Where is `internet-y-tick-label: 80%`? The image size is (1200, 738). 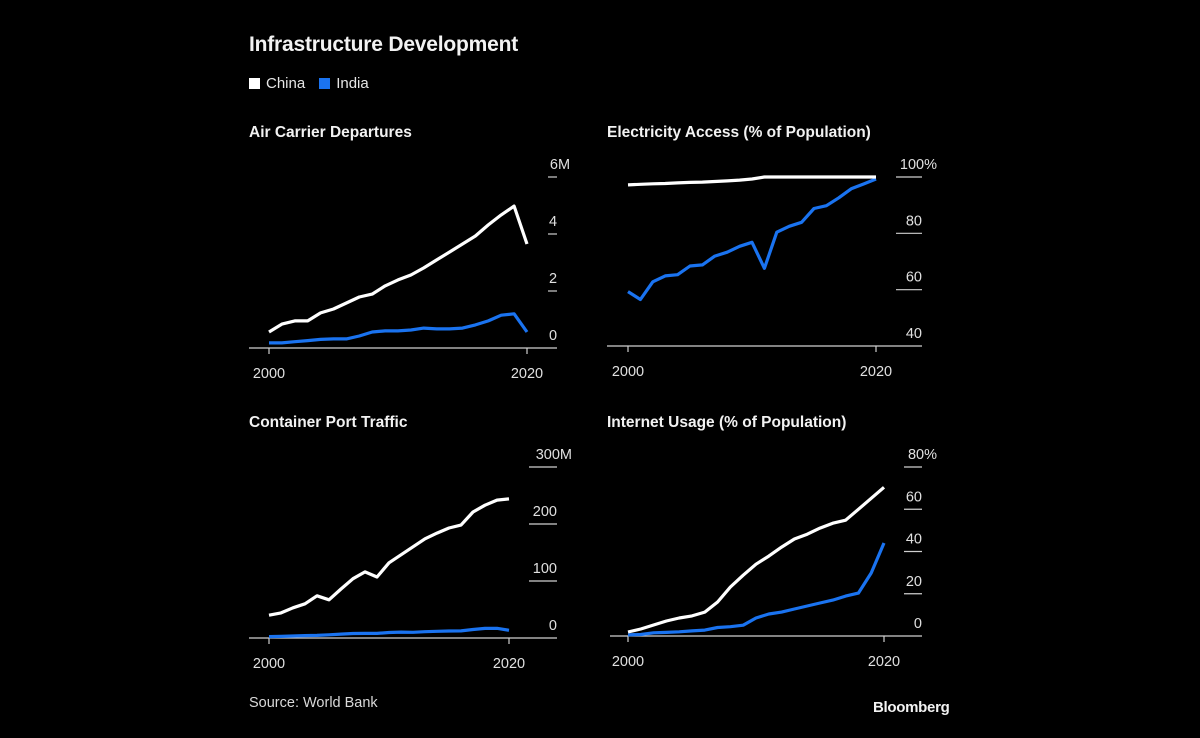
internet-y-tick-label: 80% is located at coordinates (922, 455).